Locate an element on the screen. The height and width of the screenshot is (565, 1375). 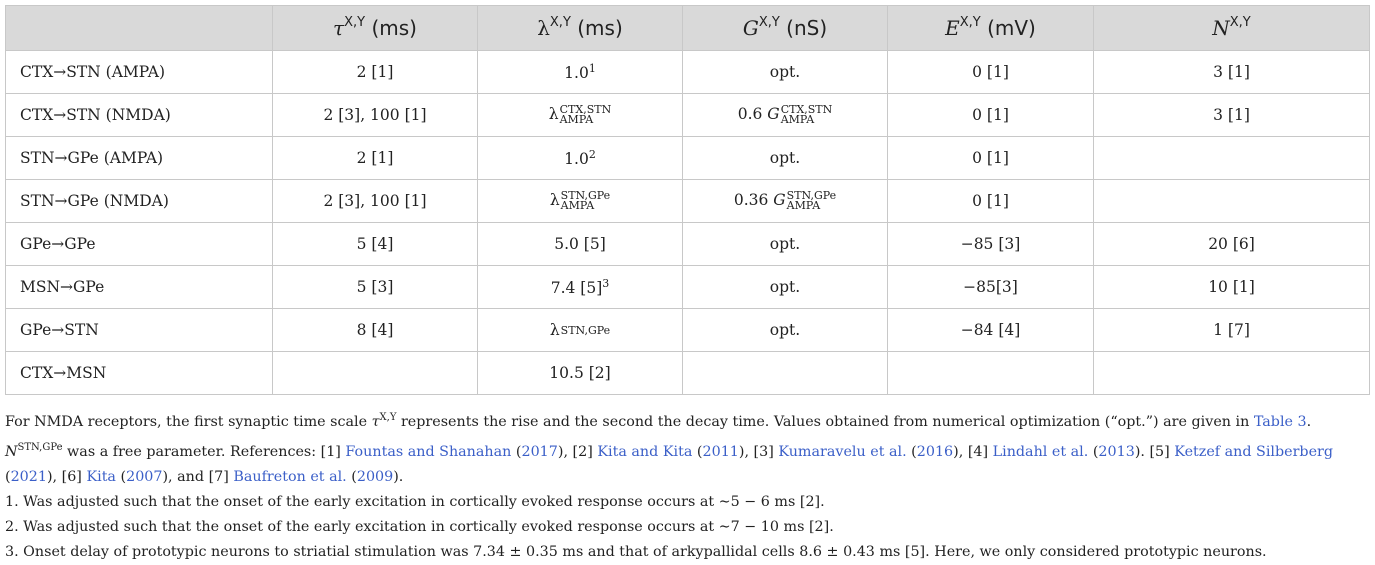
table-row: GPe→STN 8 [4] λ STN,GPe opt. −84 [4] 1 [7] is located at coordinates (687, 330).